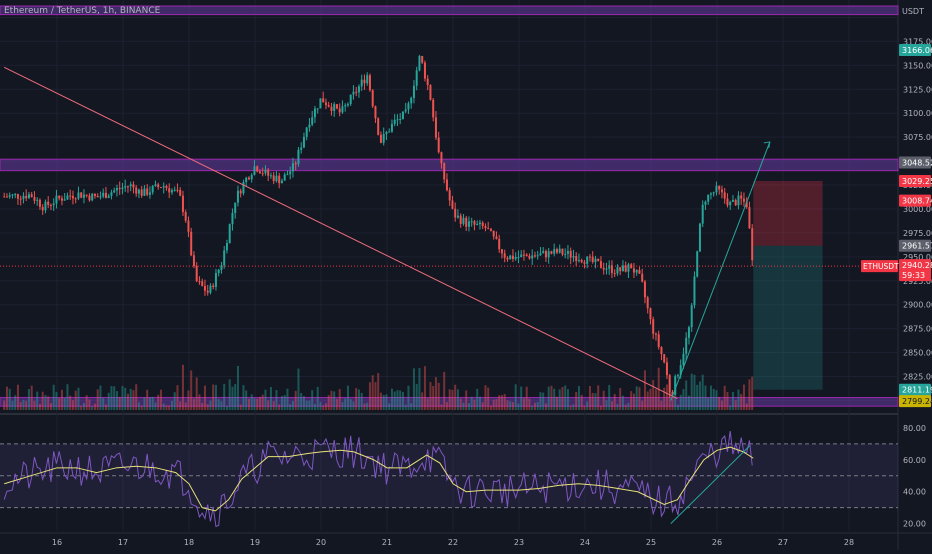 This screenshot has width=932, height=554. What do you see at coordinates (321, 542) in the screenshot?
I see `time-tick-label: 20` at bounding box center [321, 542].